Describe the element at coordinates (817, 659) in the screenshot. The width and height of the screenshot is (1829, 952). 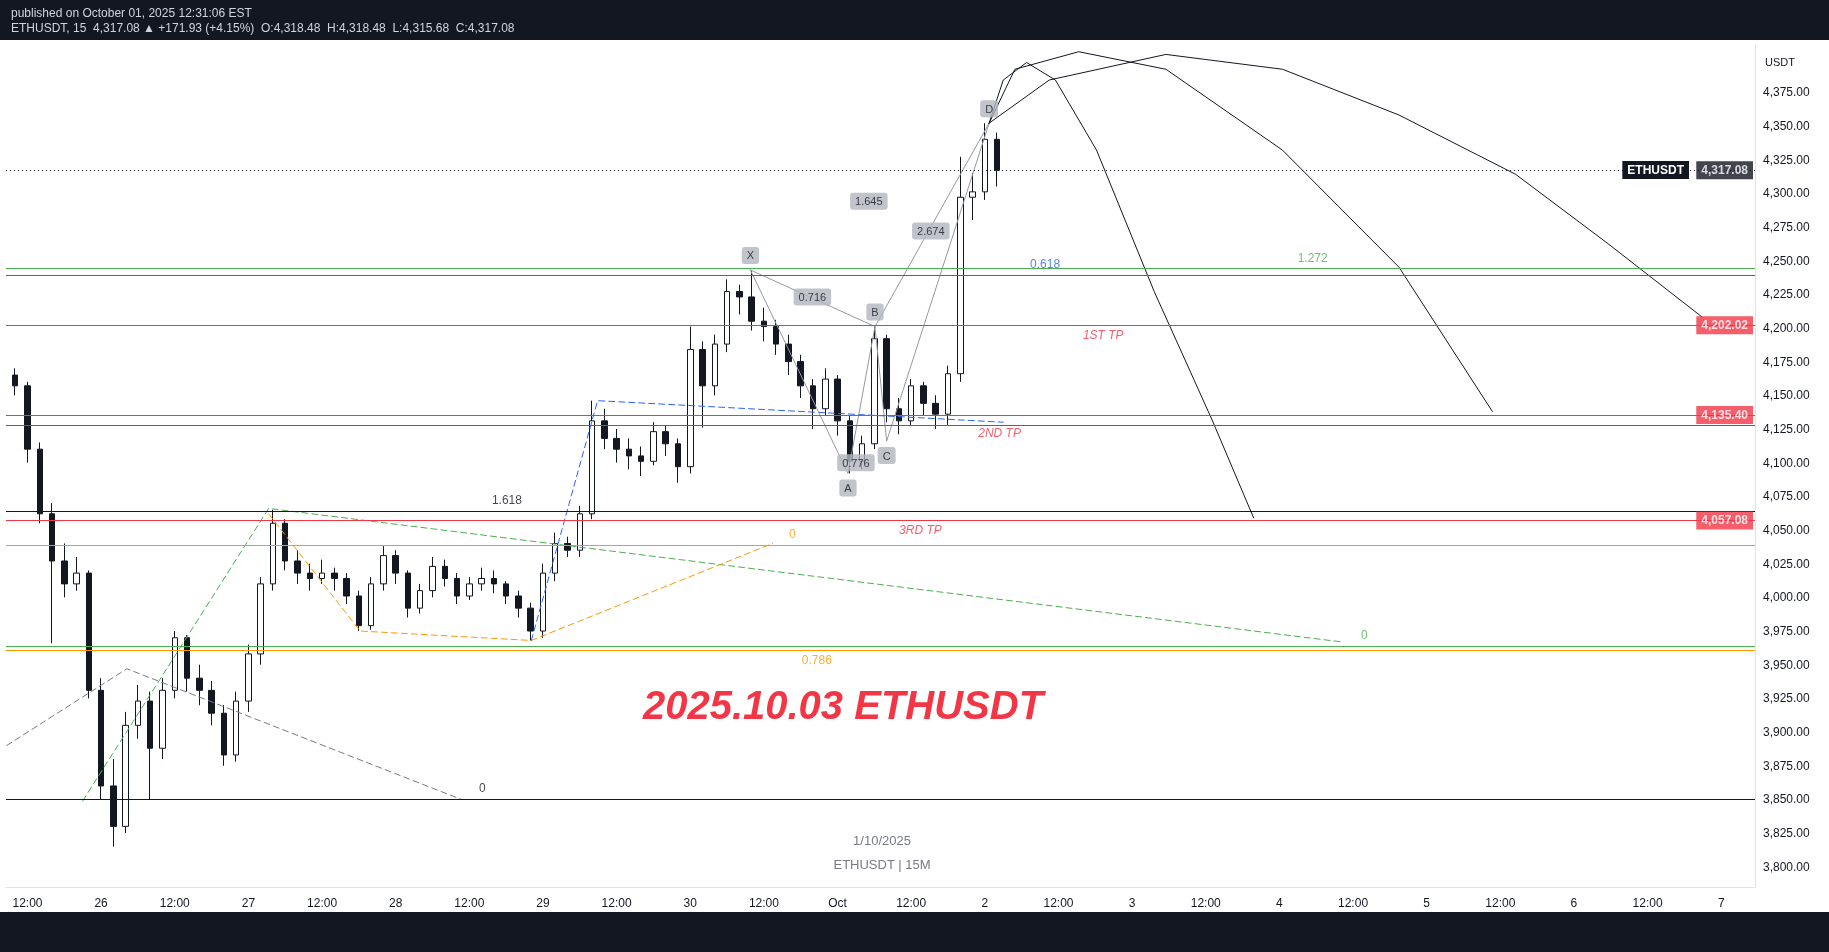
I see `annotation: 0.786` at that location.